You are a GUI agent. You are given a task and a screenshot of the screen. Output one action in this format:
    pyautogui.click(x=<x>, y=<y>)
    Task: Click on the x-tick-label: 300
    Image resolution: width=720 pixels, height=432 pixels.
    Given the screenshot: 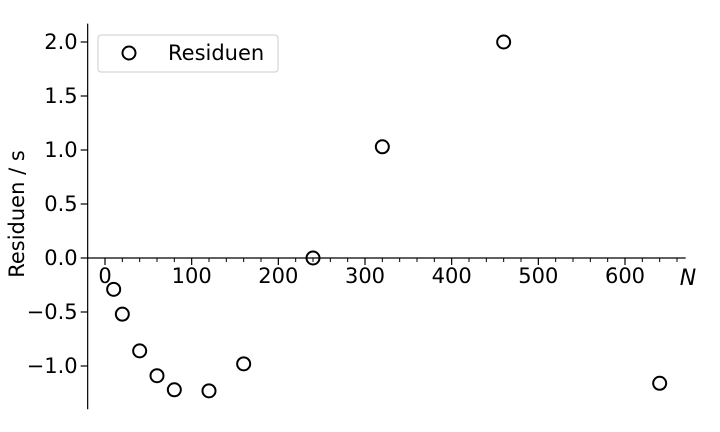 What is the action you would take?
    pyautogui.click(x=365, y=276)
    